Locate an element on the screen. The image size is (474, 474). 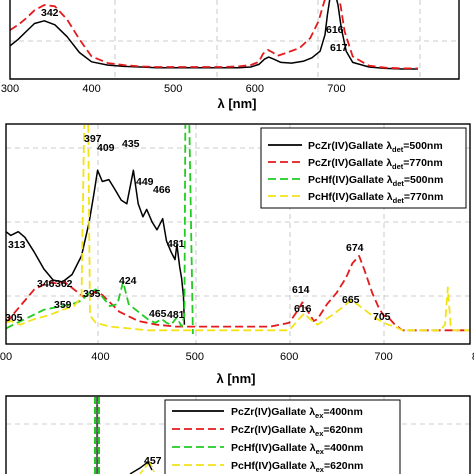
panel-0-x-tick-300: 300 is located at coordinates (10, 89).